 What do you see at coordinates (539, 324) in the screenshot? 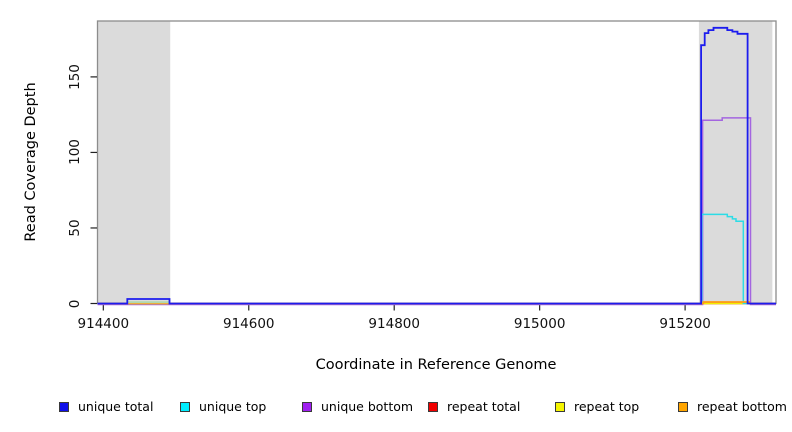
I see `x-tick-label: 915000` at bounding box center [539, 324].